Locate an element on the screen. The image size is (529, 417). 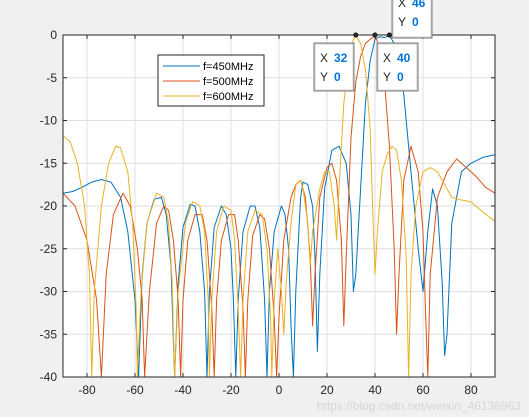
legend: f=450MHz f=500MHz f=600MHz is located at coordinates (211, 80).